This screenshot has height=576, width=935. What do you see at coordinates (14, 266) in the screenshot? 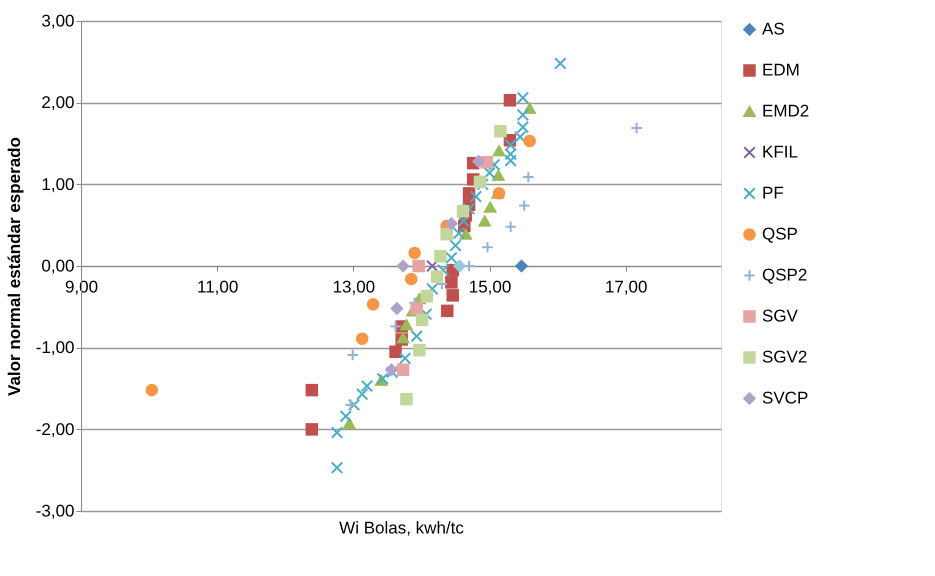
I see `y-axis-title: Valor normal estándar esperado` at bounding box center [14, 266].